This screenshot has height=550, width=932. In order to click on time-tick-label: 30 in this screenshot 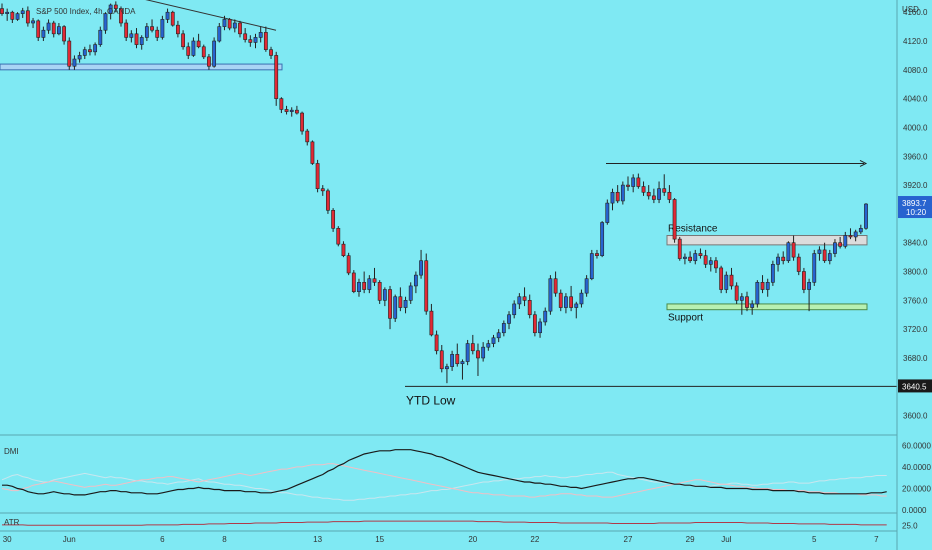, I will do `click(7, 539)`.